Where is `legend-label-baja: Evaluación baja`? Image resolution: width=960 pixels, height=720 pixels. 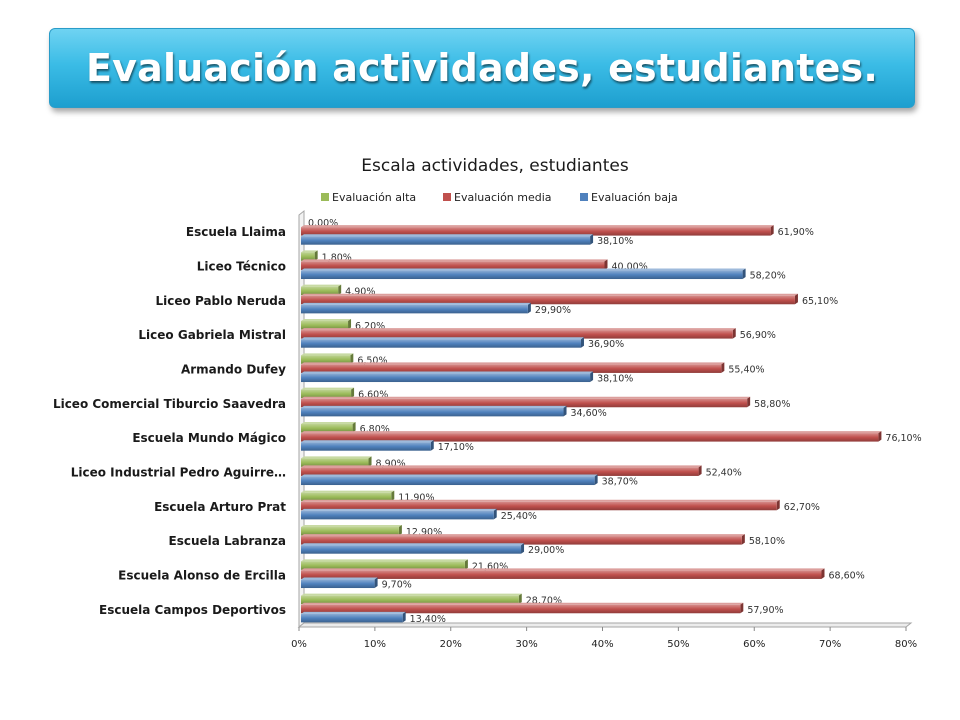 legend-label-baja: Evaluación baja is located at coordinates (634, 197).